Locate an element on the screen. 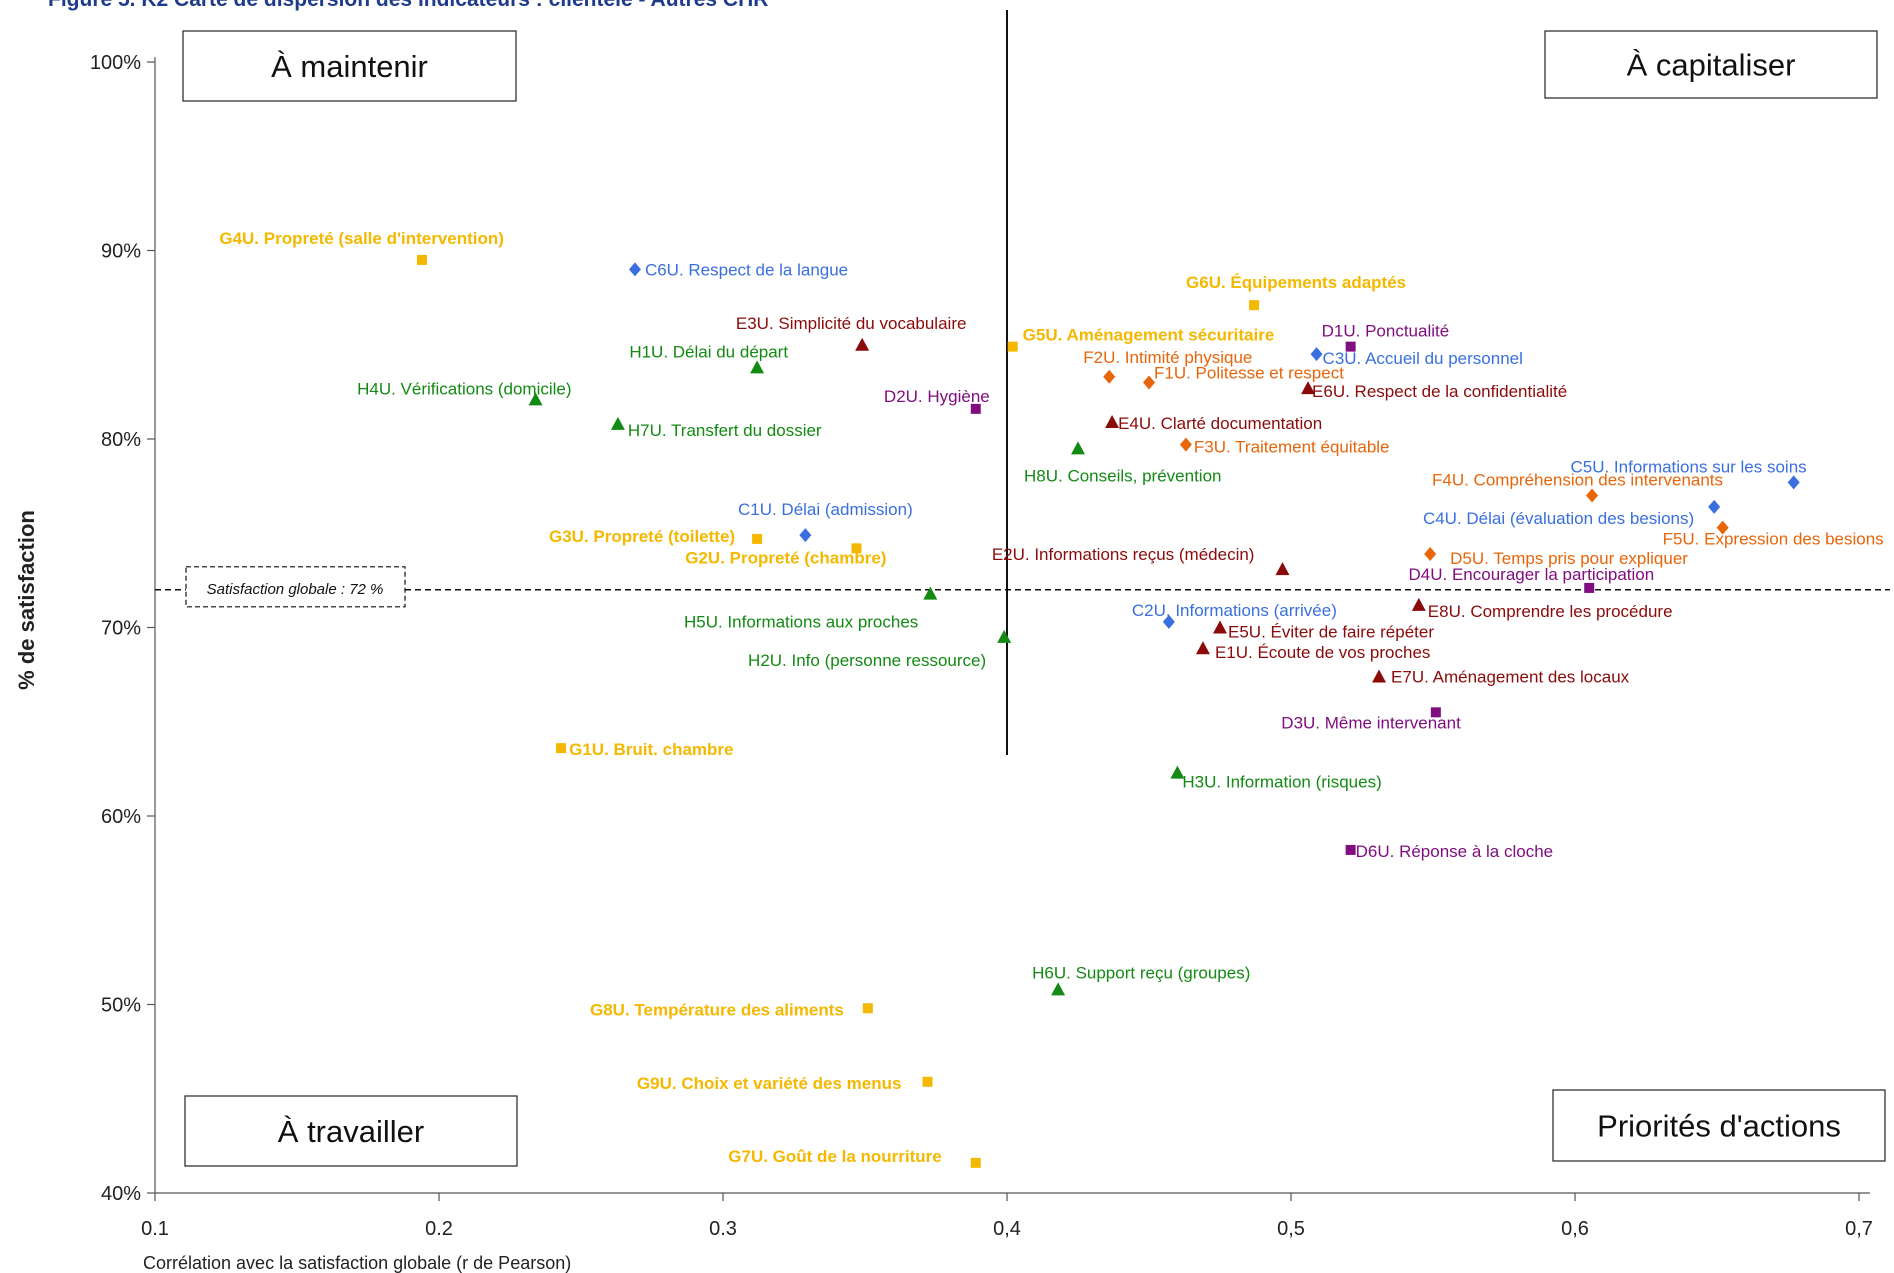 The image size is (1894, 1273). data-label-e5u: E5U. Éviter de faire répéter is located at coordinates (1331, 632).